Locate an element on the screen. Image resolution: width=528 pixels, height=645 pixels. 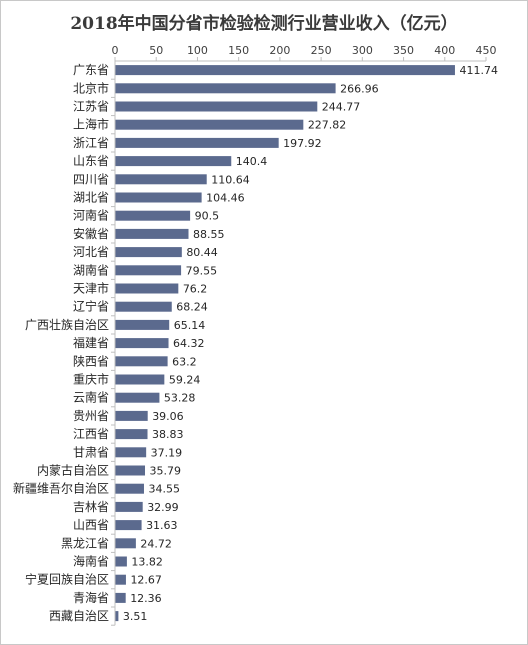
category-label: 甘肃省 is located at coordinates (91, 452).